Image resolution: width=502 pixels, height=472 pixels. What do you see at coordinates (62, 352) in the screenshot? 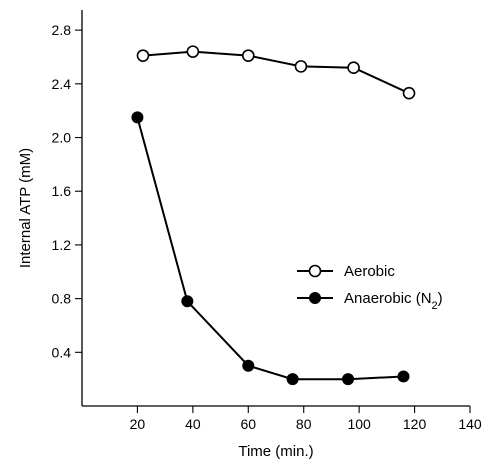
I see `y-tick-label: 0.4` at bounding box center [62, 352].